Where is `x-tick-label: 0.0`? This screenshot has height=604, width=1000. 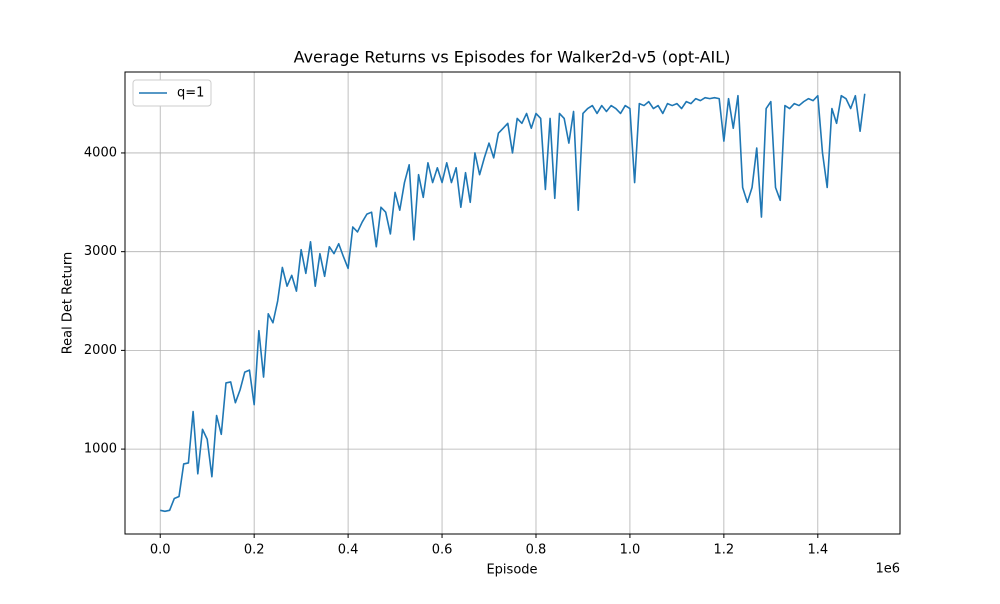 x-tick-label: 0.0 is located at coordinates (160, 550).